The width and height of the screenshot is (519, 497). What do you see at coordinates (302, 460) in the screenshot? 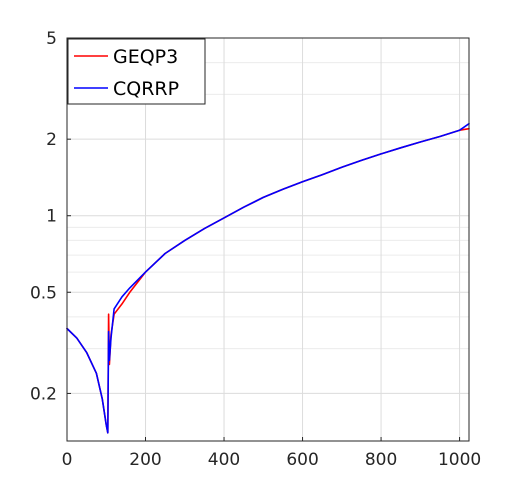
I see `x-tick-label: 600` at bounding box center [302, 460].